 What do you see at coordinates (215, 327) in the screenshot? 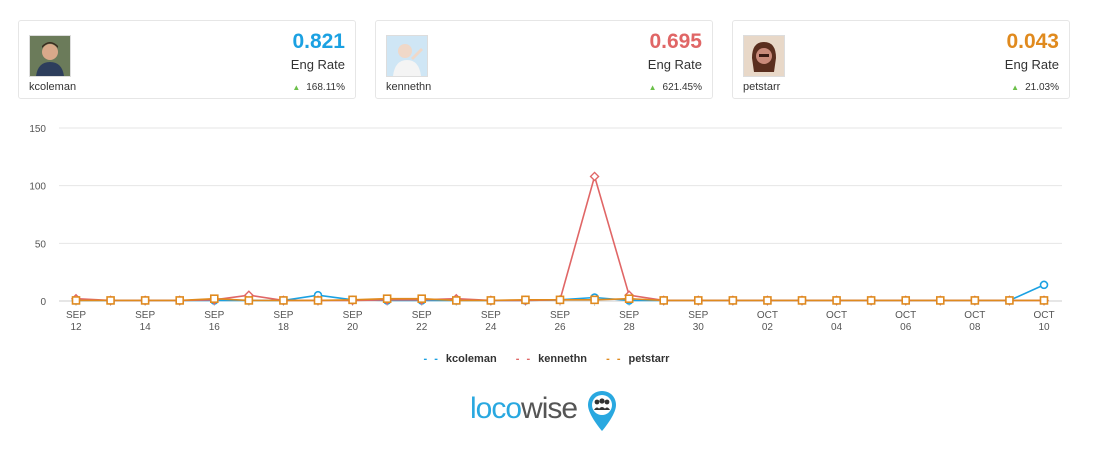
I see `x-tick-label-day: 16` at bounding box center [215, 327].